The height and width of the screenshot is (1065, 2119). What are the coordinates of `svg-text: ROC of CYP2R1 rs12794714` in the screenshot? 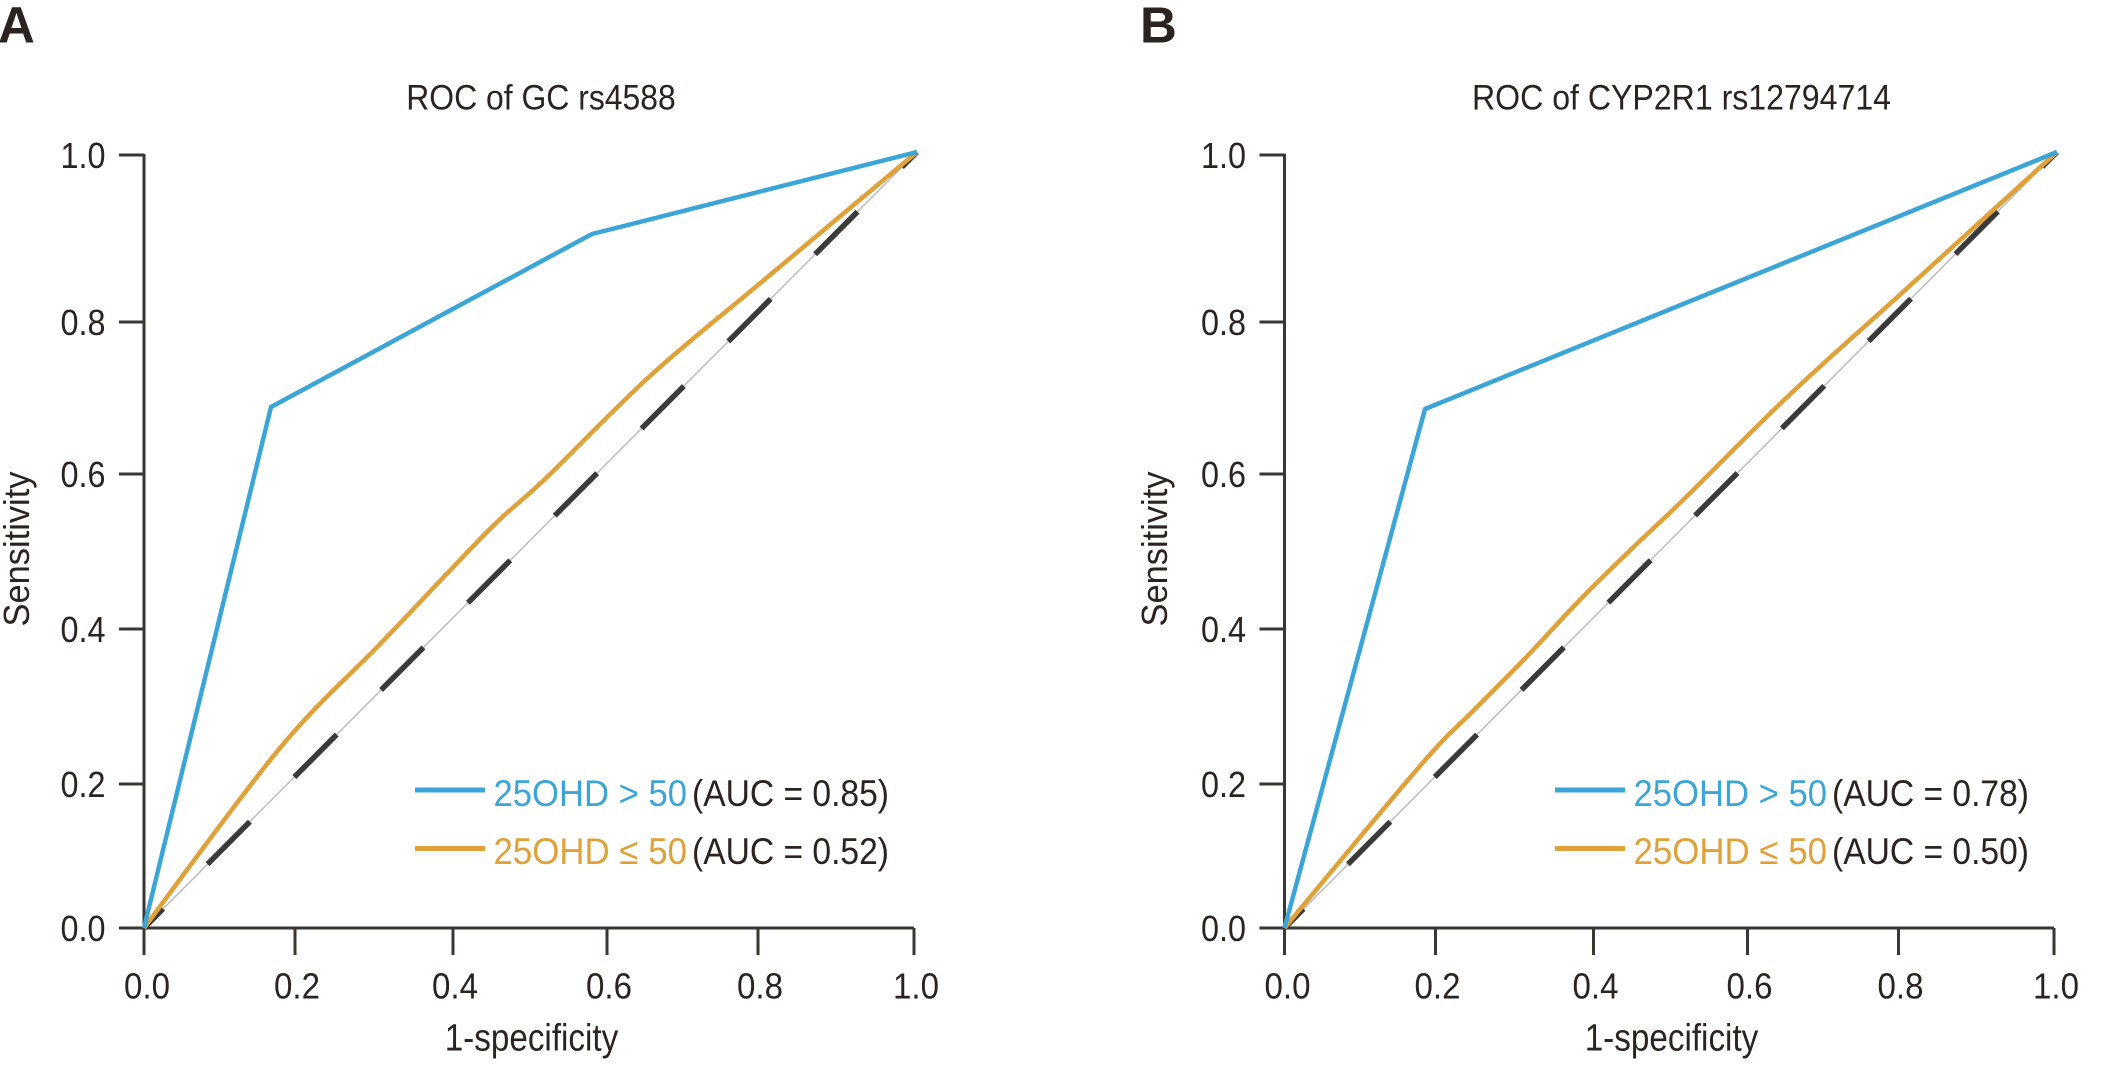 It's located at (1681, 98).